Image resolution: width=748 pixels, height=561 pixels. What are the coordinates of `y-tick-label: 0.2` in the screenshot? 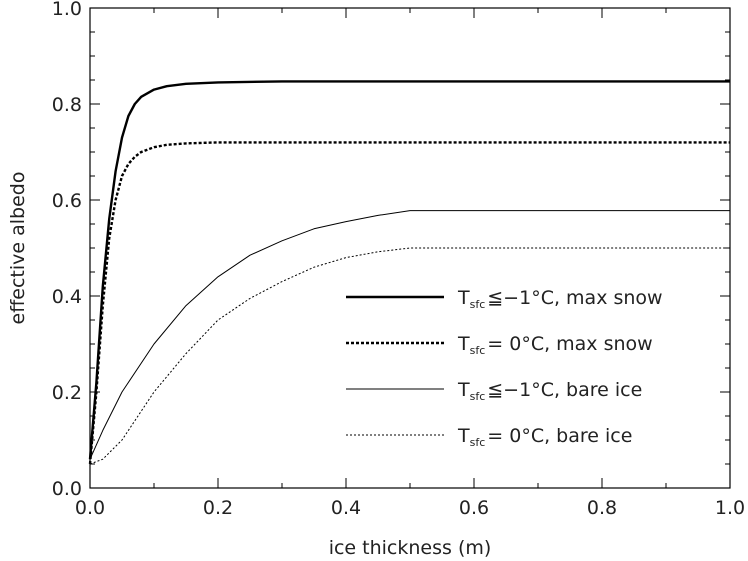 It's located at (67, 393).